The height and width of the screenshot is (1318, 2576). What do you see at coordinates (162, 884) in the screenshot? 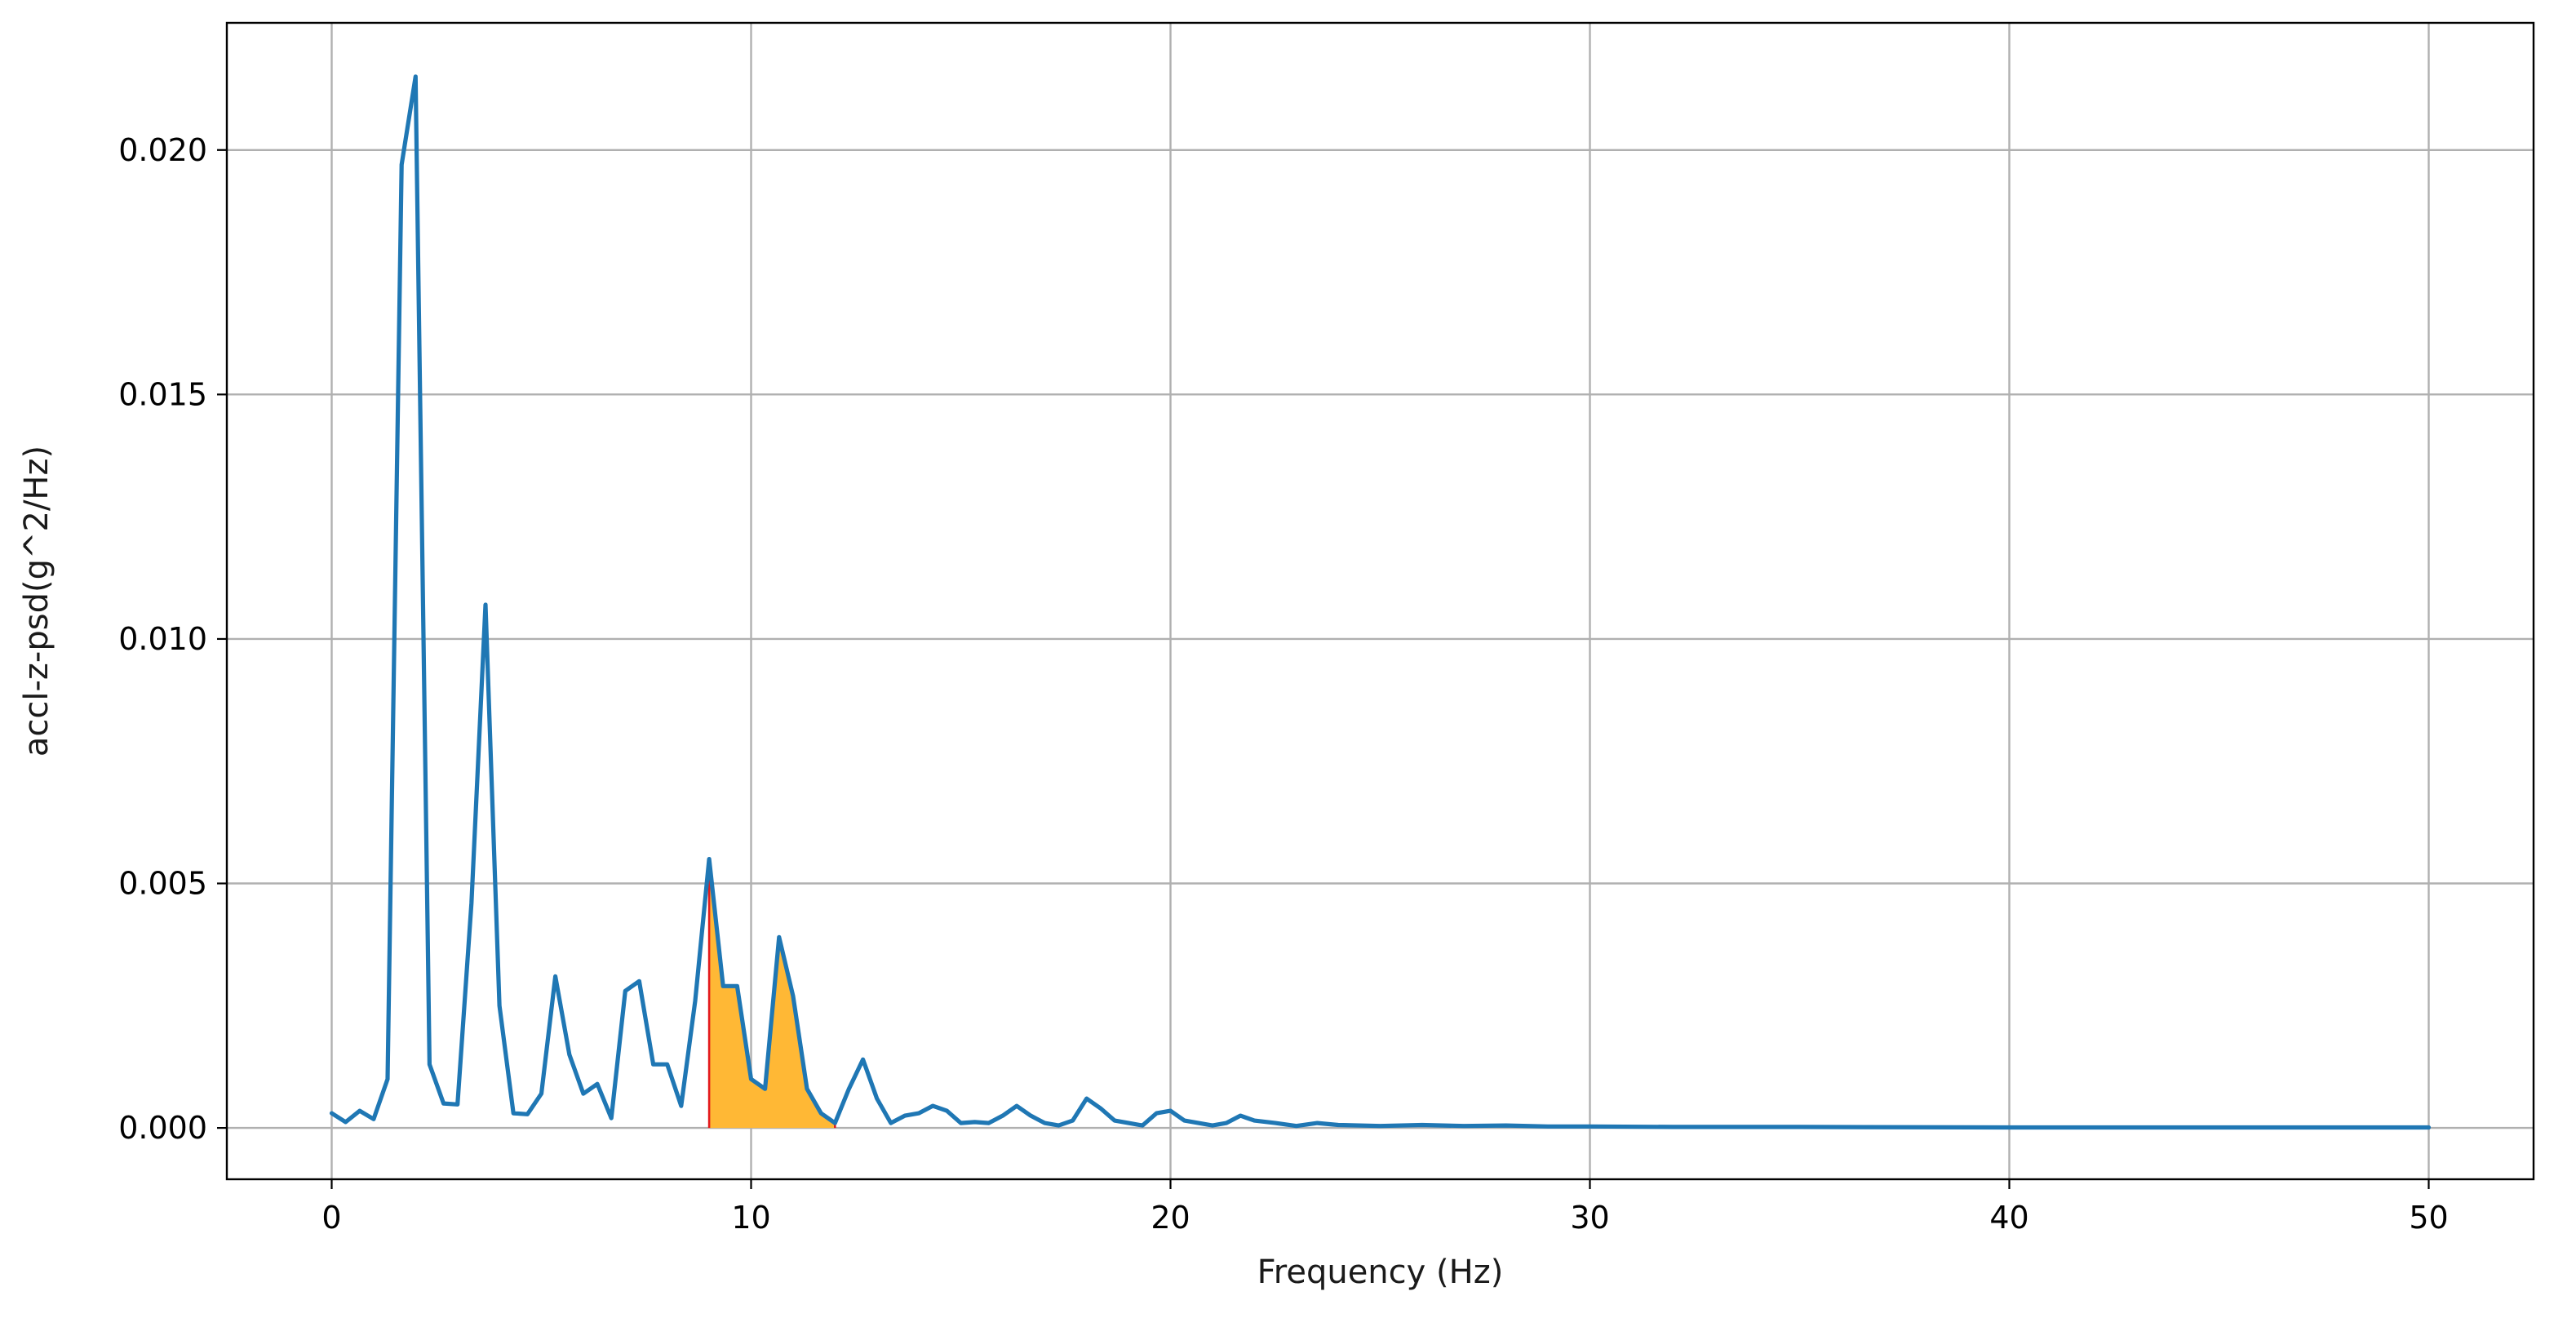
I see `y-tick-label: 0.005` at bounding box center [162, 884].